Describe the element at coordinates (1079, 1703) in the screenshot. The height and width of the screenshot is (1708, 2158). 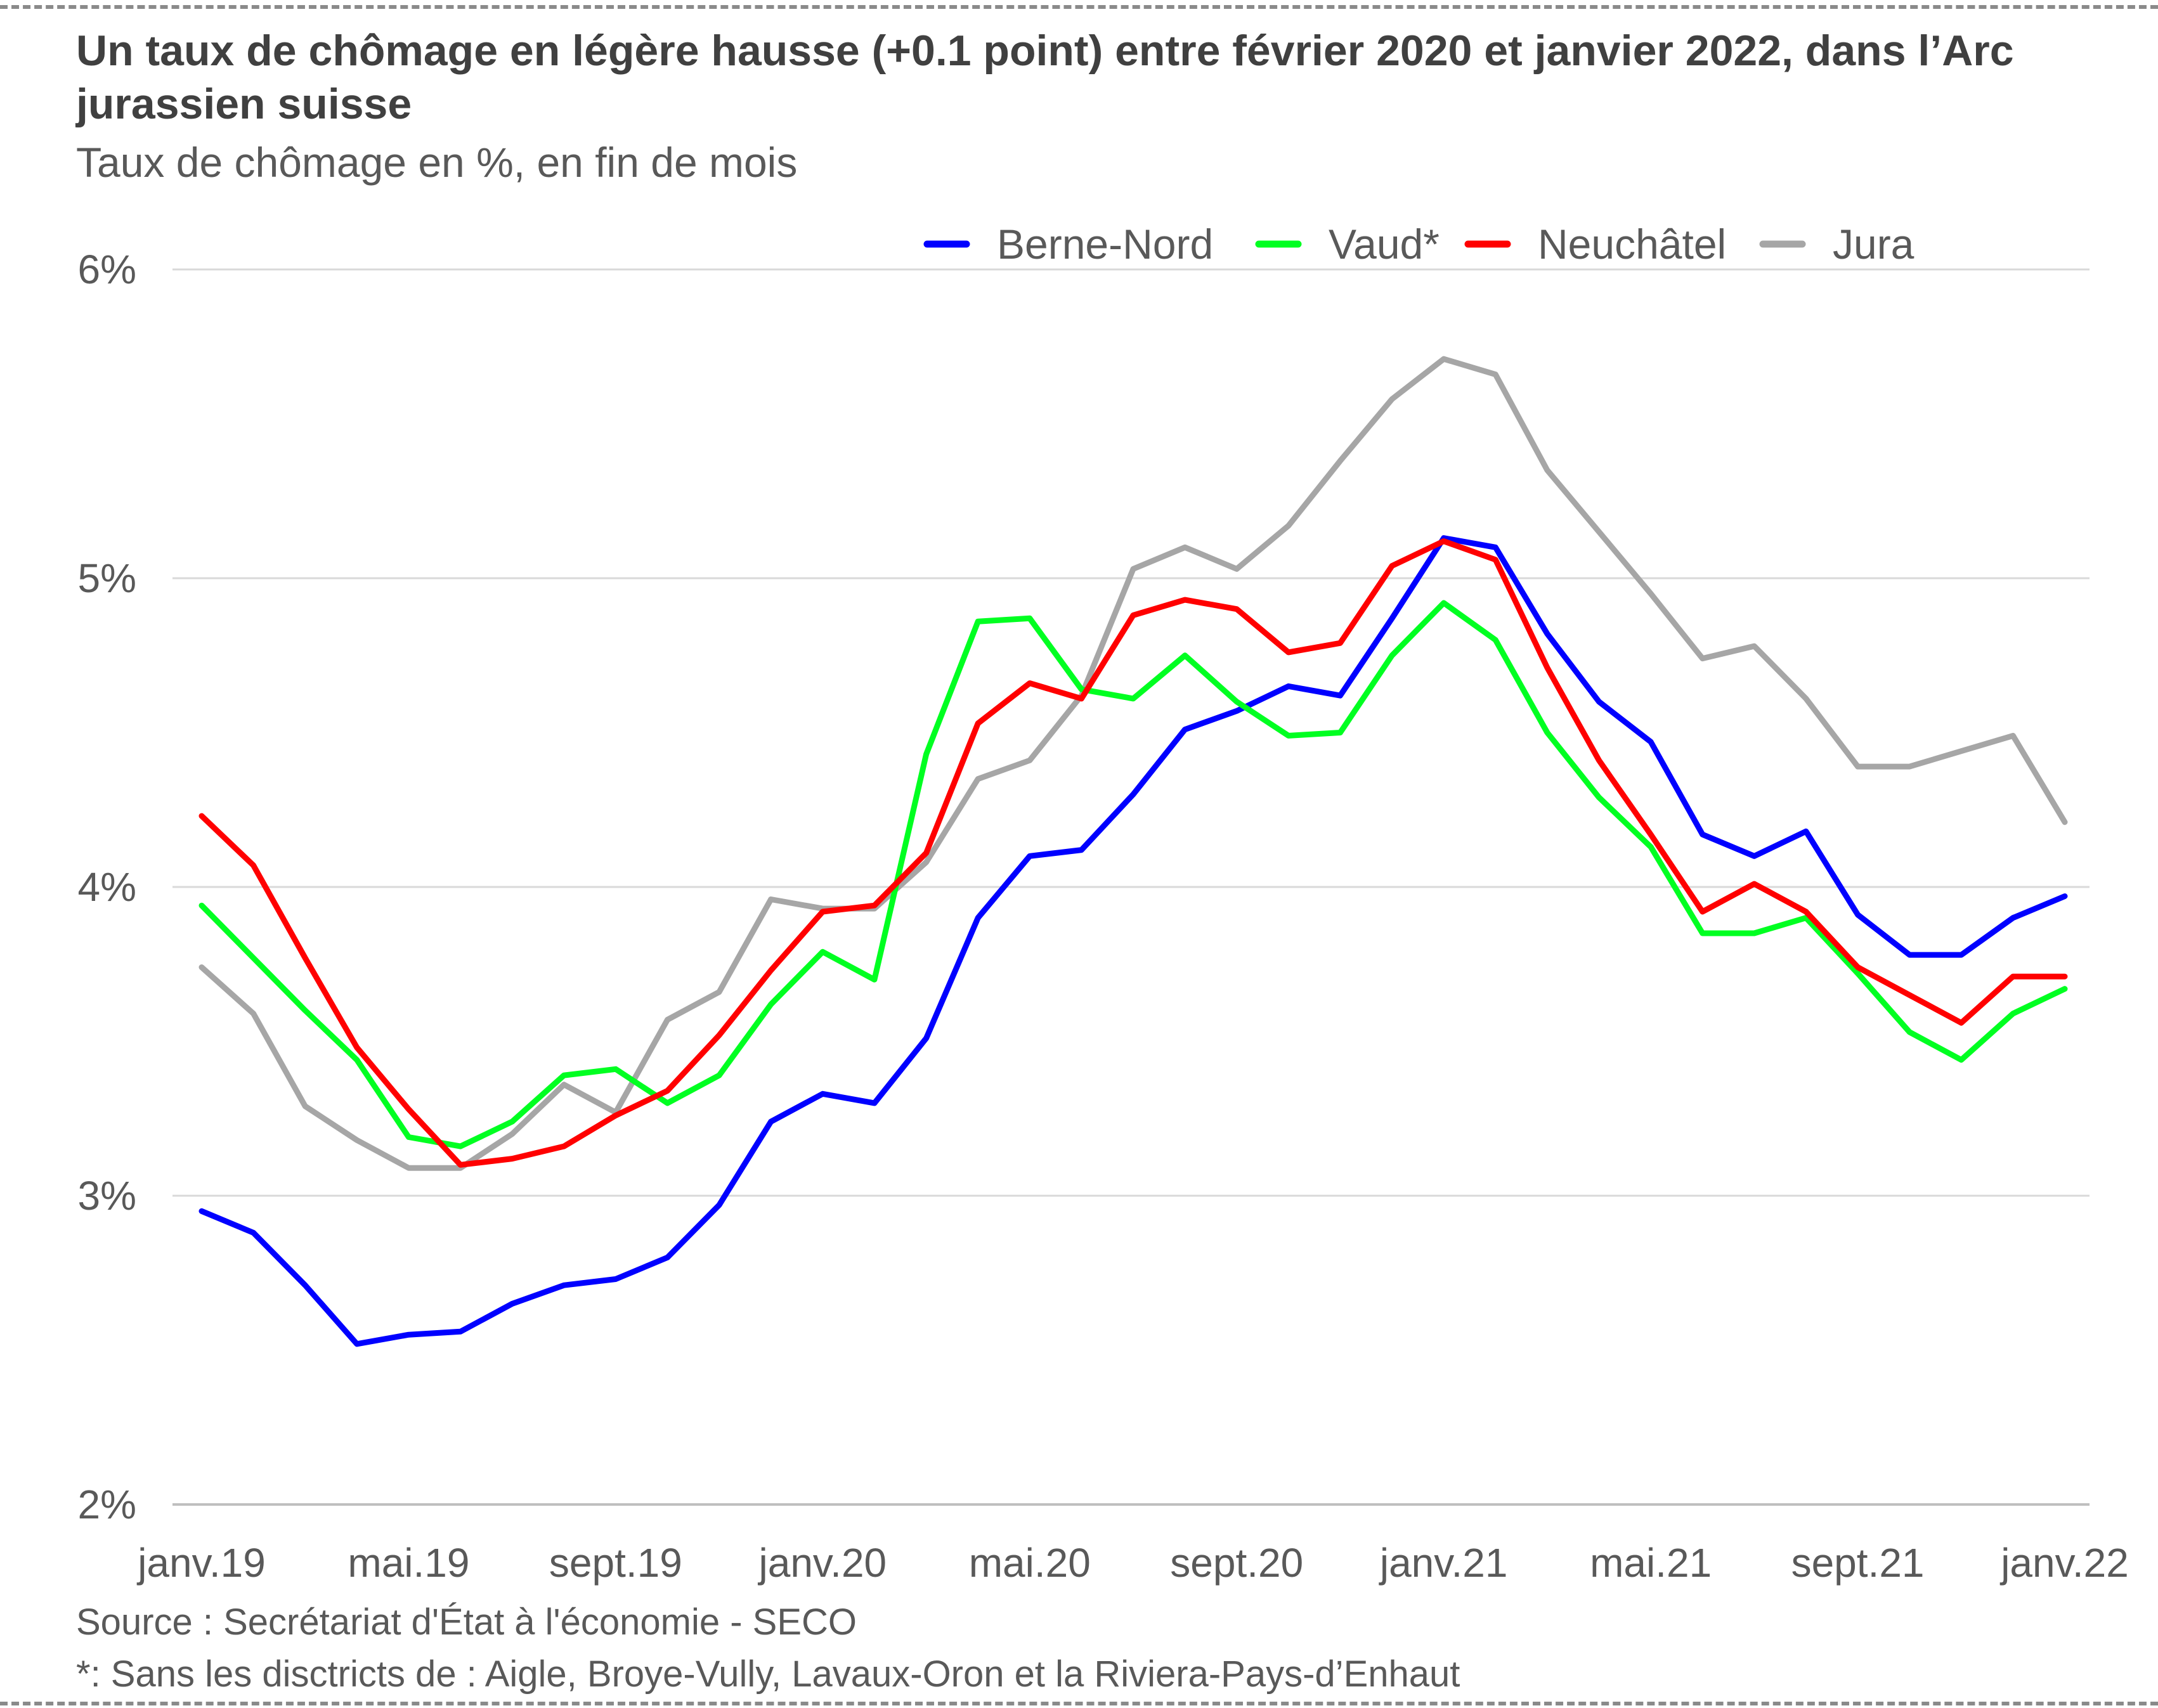
I see `bottom-divider` at that location.